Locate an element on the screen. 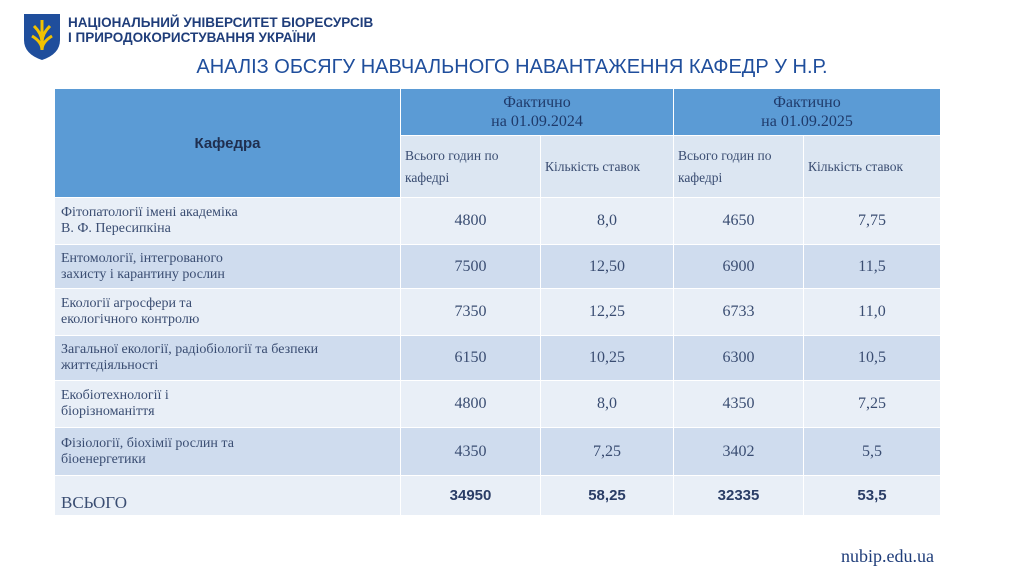 The image size is (1024, 574). cell-value: 7350 is located at coordinates (470, 312).